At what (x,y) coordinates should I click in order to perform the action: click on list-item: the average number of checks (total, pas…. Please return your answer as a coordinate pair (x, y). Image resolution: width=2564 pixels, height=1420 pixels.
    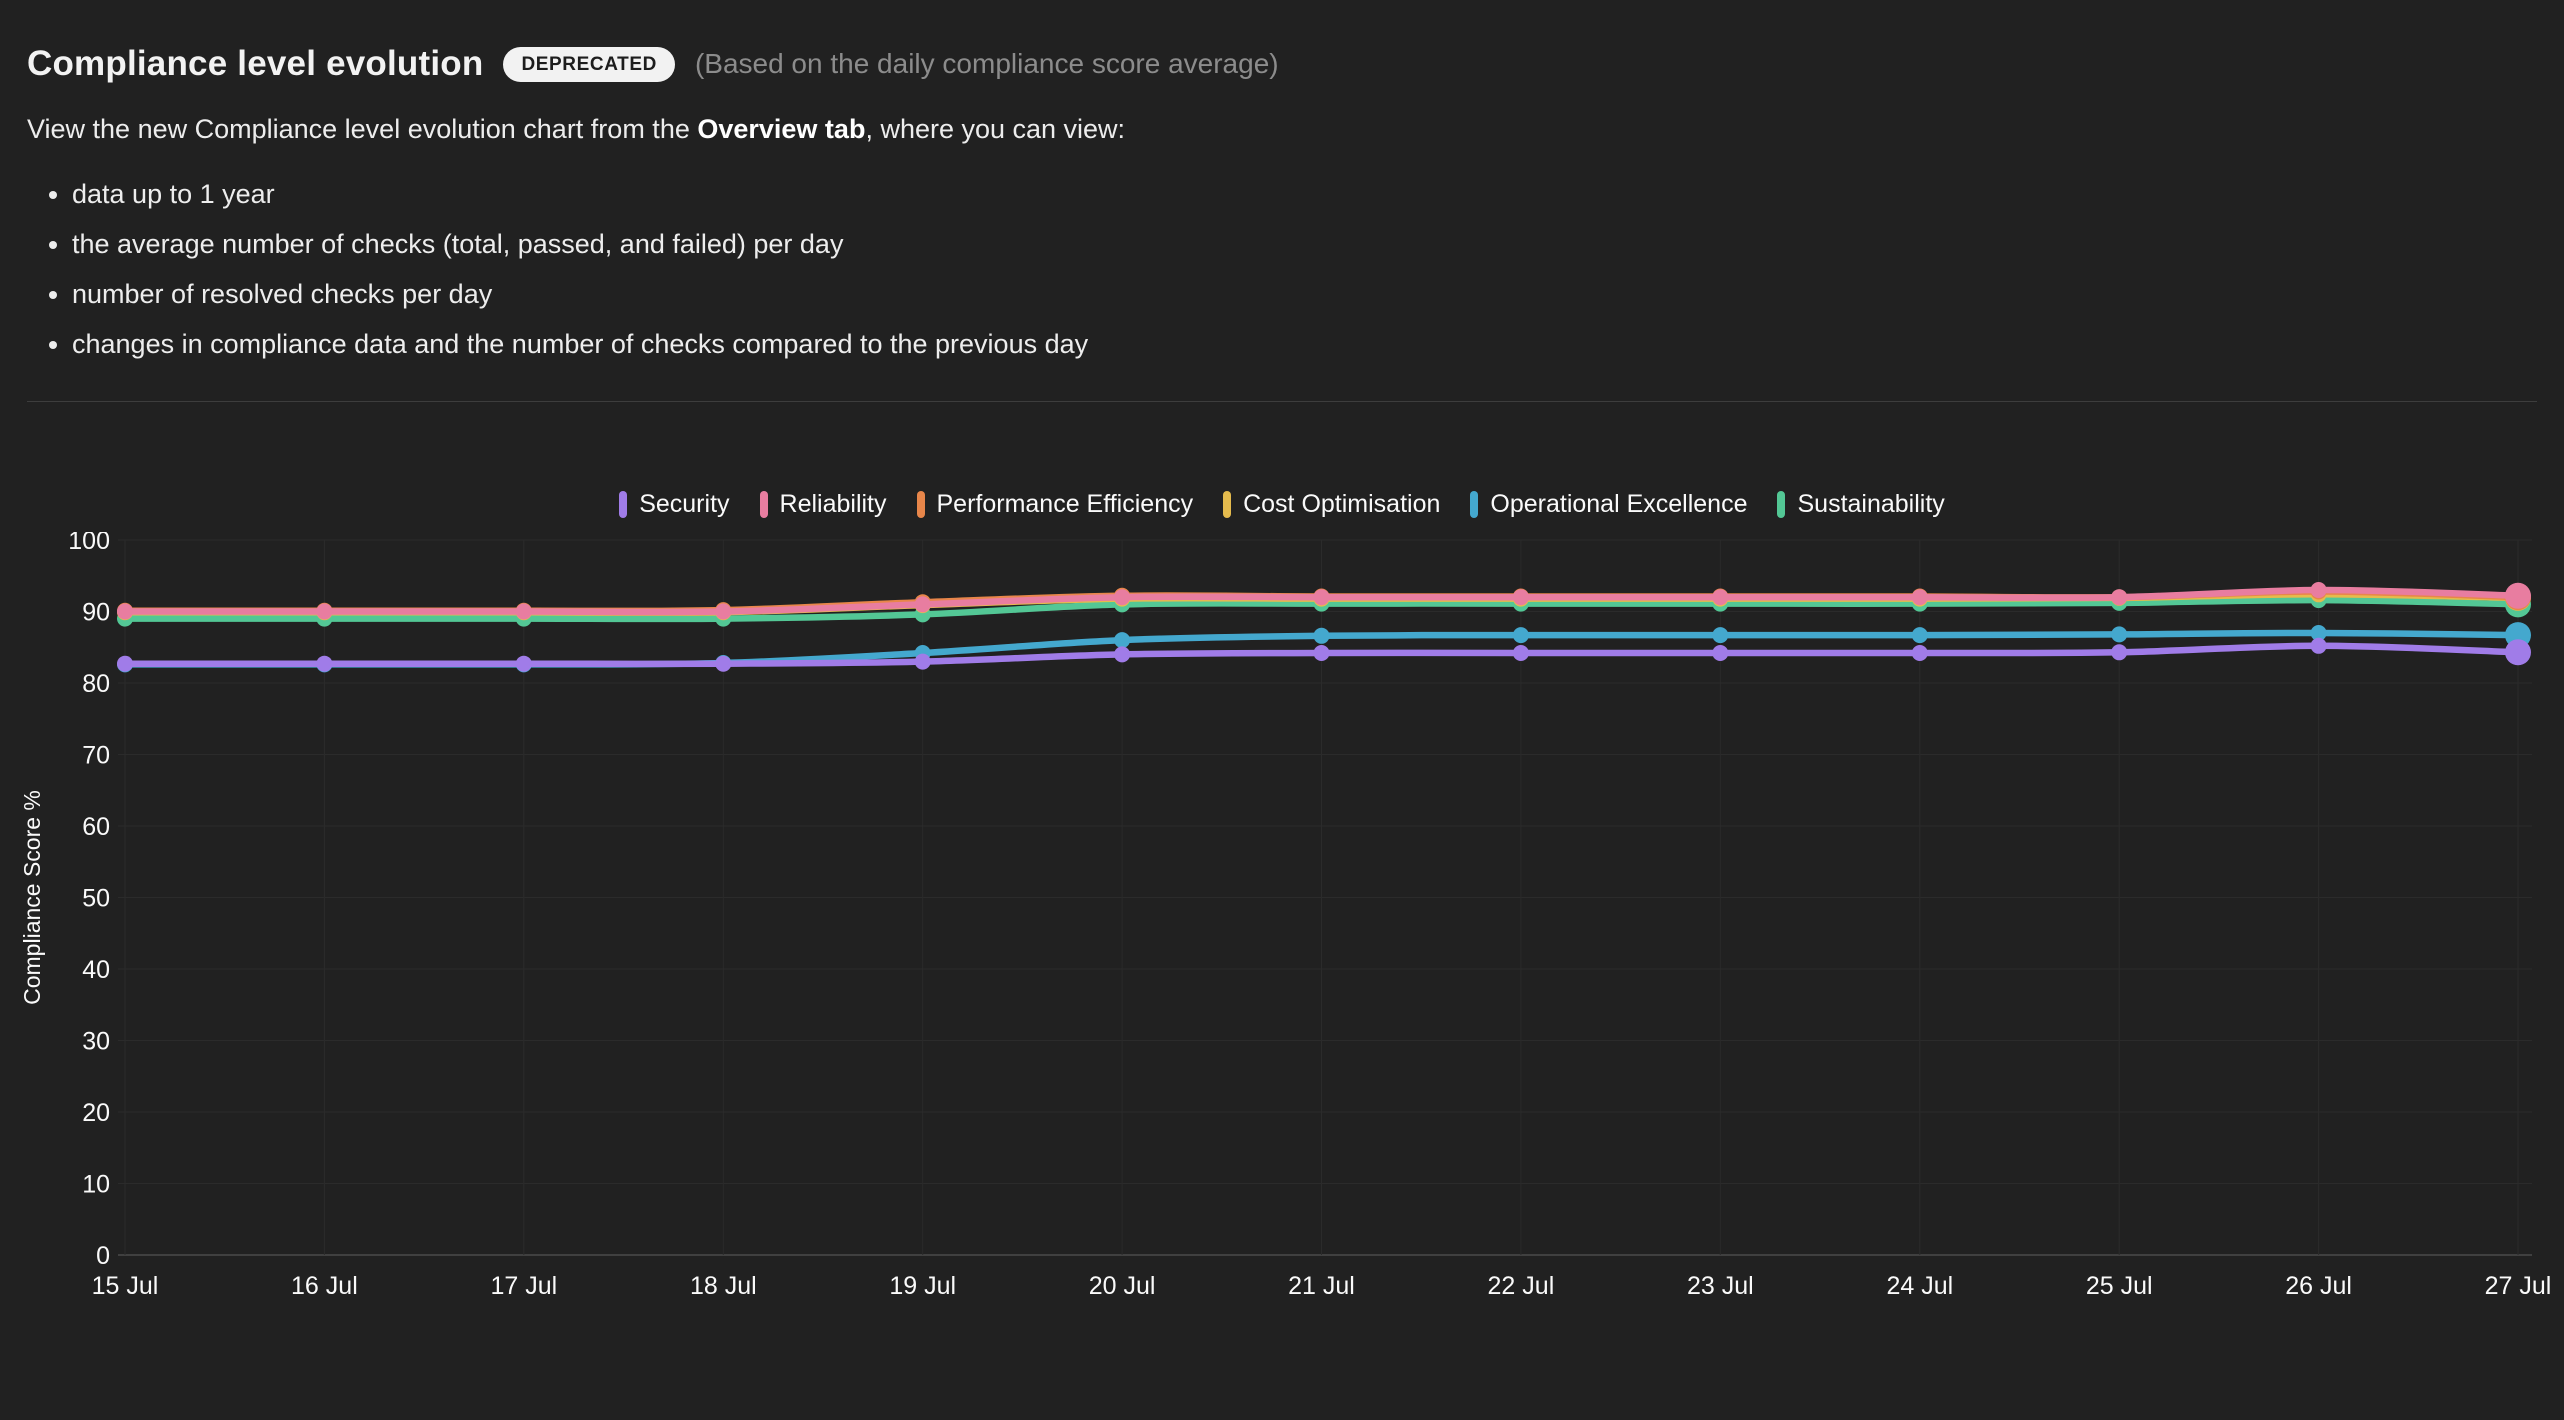
    Looking at the image, I should click on (1318, 244).